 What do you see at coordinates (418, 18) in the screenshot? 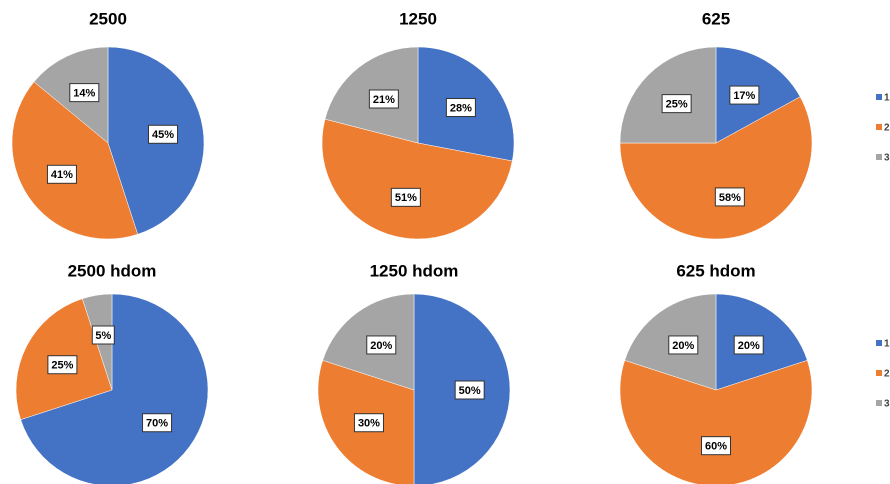
I see `chart-title: 1250` at bounding box center [418, 18].